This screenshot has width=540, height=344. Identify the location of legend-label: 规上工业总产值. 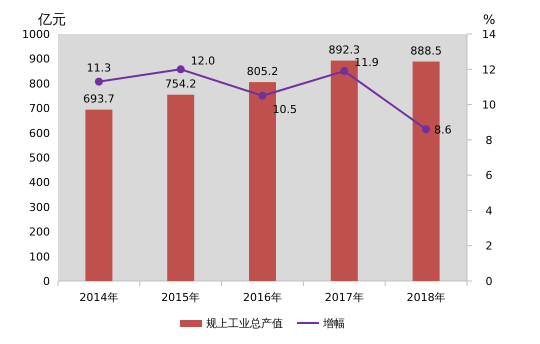
(244, 323).